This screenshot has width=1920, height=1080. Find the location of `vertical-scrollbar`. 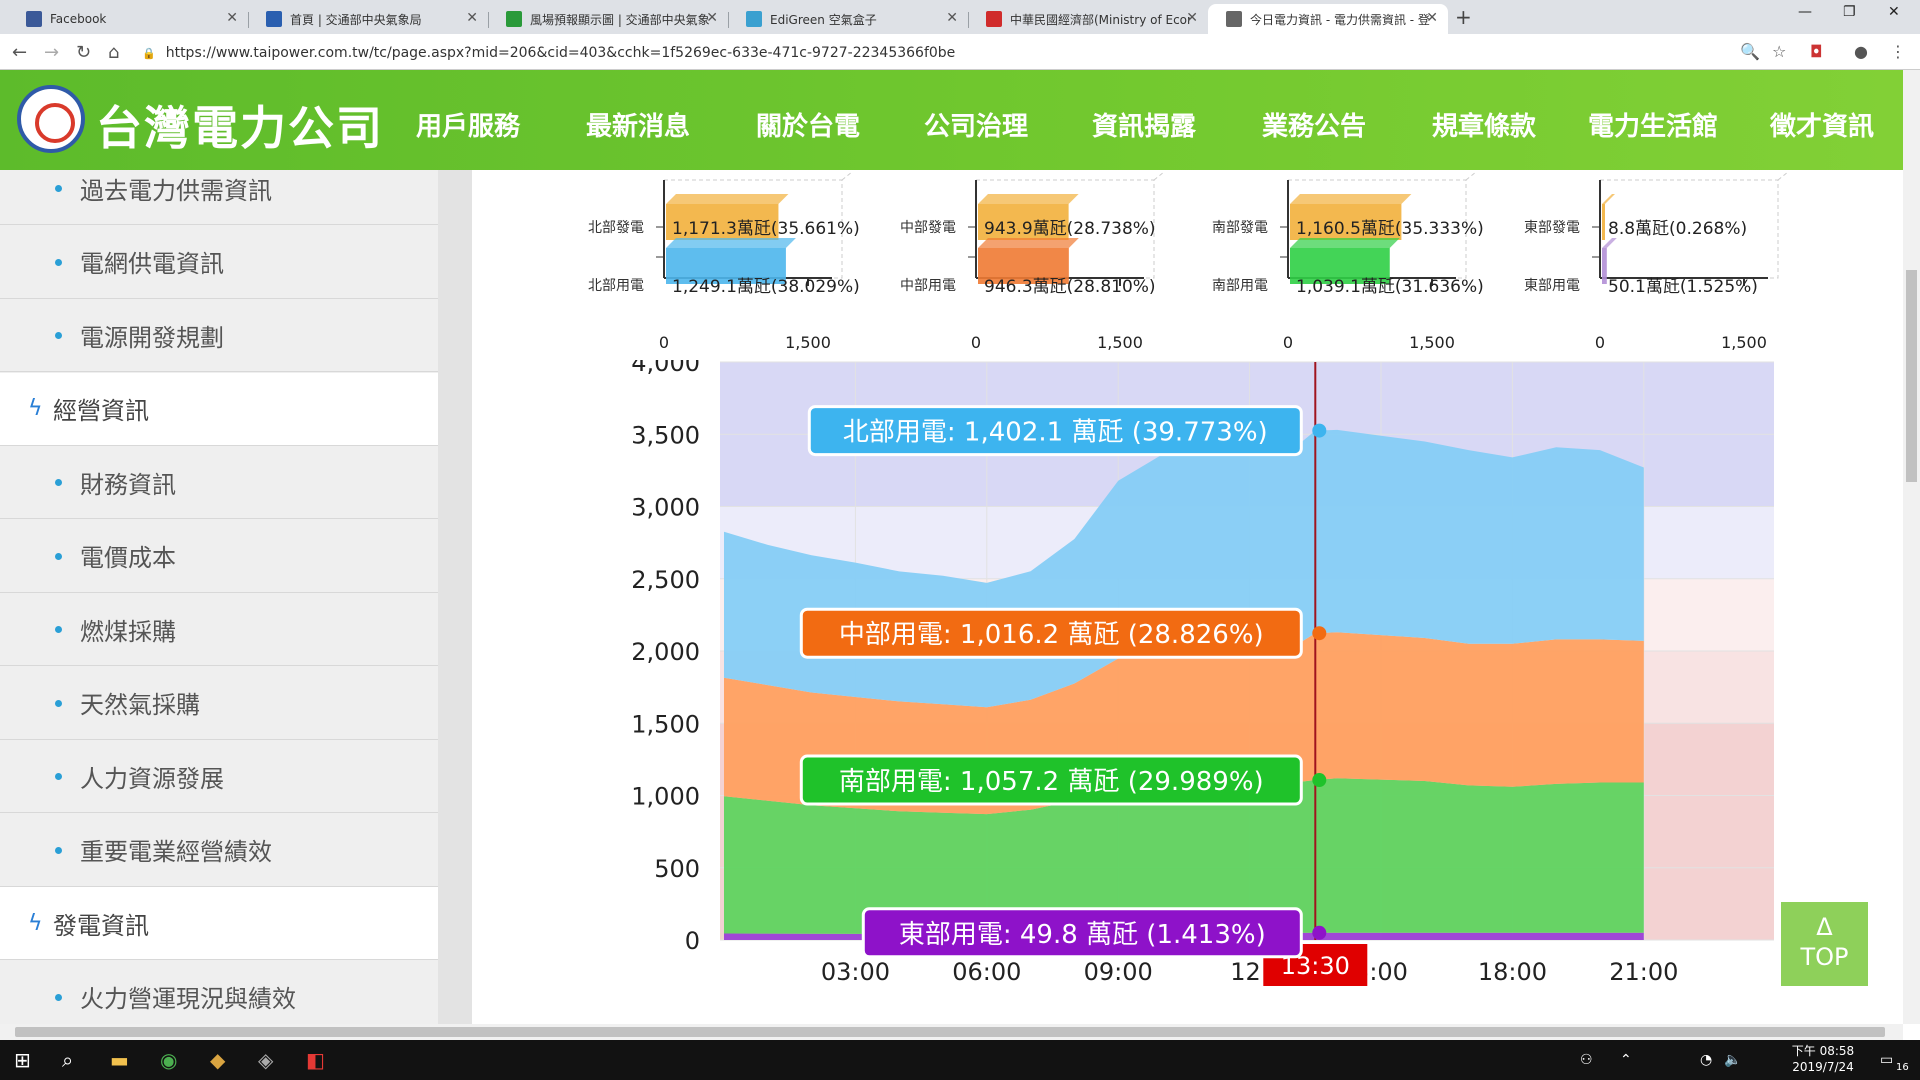

vertical-scrollbar is located at coordinates (1911, 547).